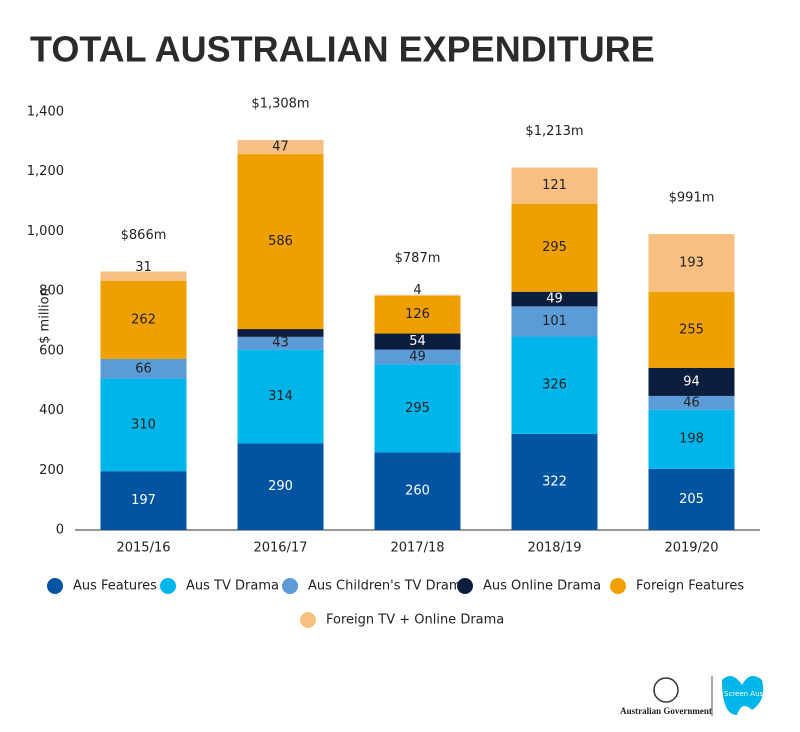  I want to click on y-tick-label: 800, so click(51, 291).